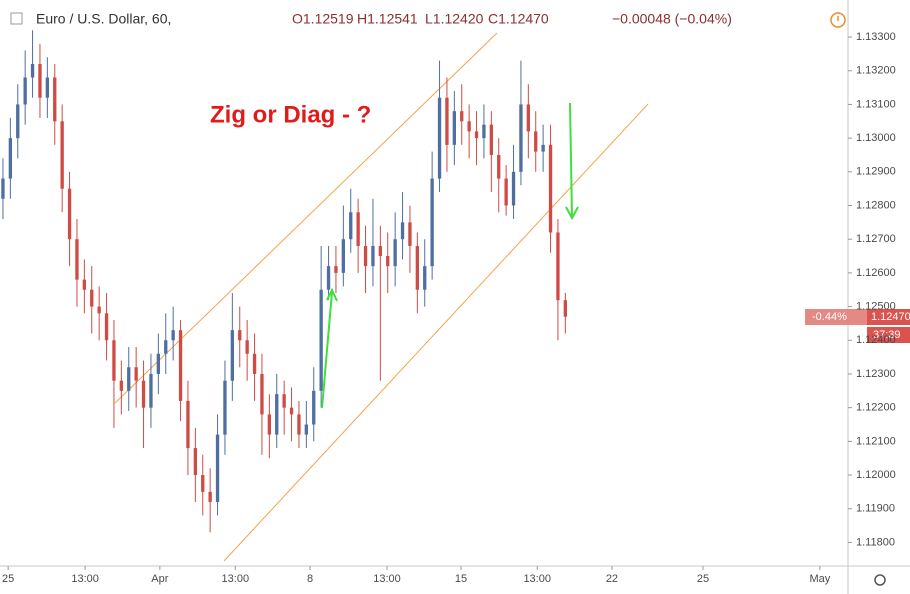  I want to click on y-tick-label: 1.13200, so click(876, 71).